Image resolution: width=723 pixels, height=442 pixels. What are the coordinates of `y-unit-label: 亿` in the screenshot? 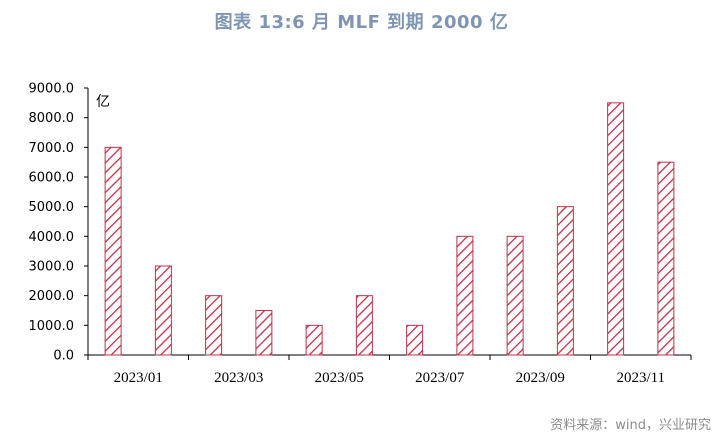 It's located at (103, 102).